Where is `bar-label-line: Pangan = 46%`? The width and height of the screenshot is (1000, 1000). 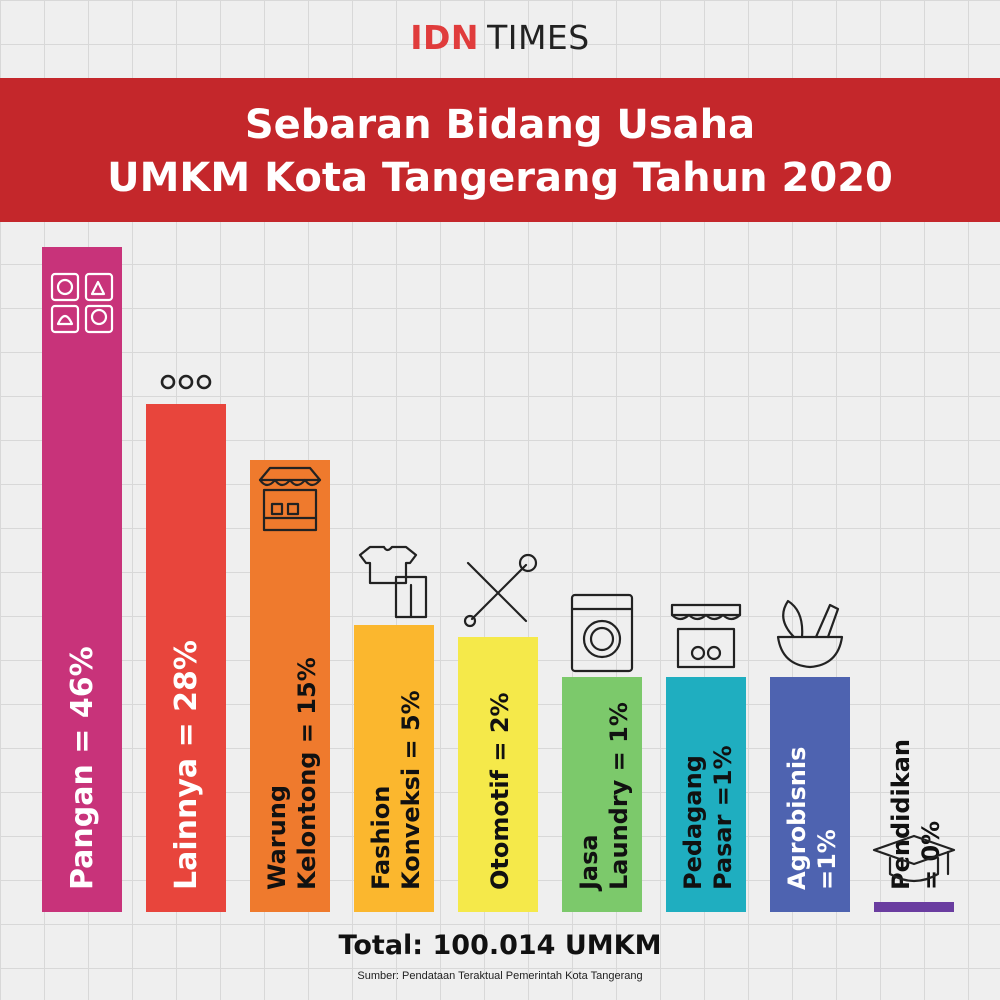 bar-label-line: Pangan = 46% is located at coordinates (82, 768).